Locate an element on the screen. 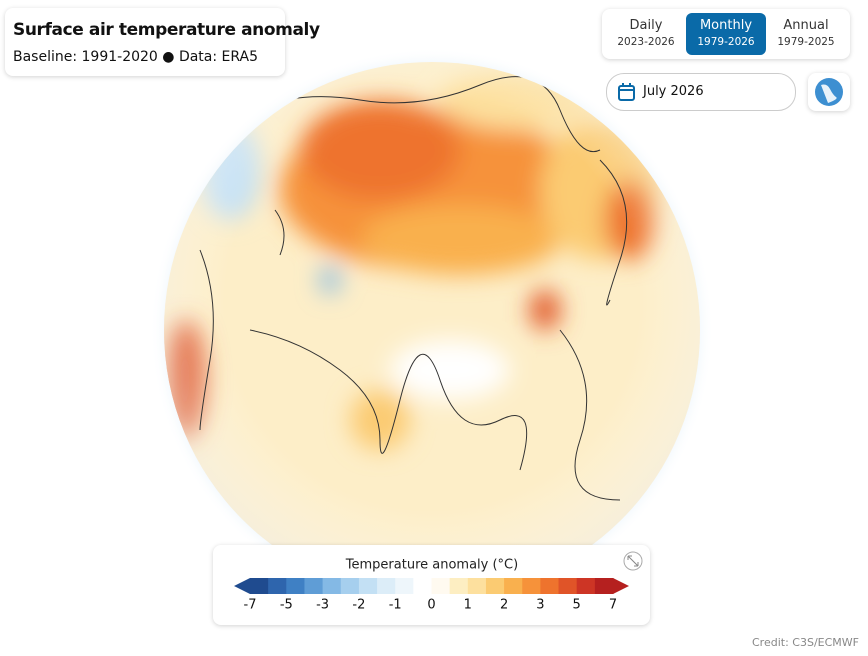 This screenshot has height=656, width=868. legend-tick-label: 5 is located at coordinates (577, 605).